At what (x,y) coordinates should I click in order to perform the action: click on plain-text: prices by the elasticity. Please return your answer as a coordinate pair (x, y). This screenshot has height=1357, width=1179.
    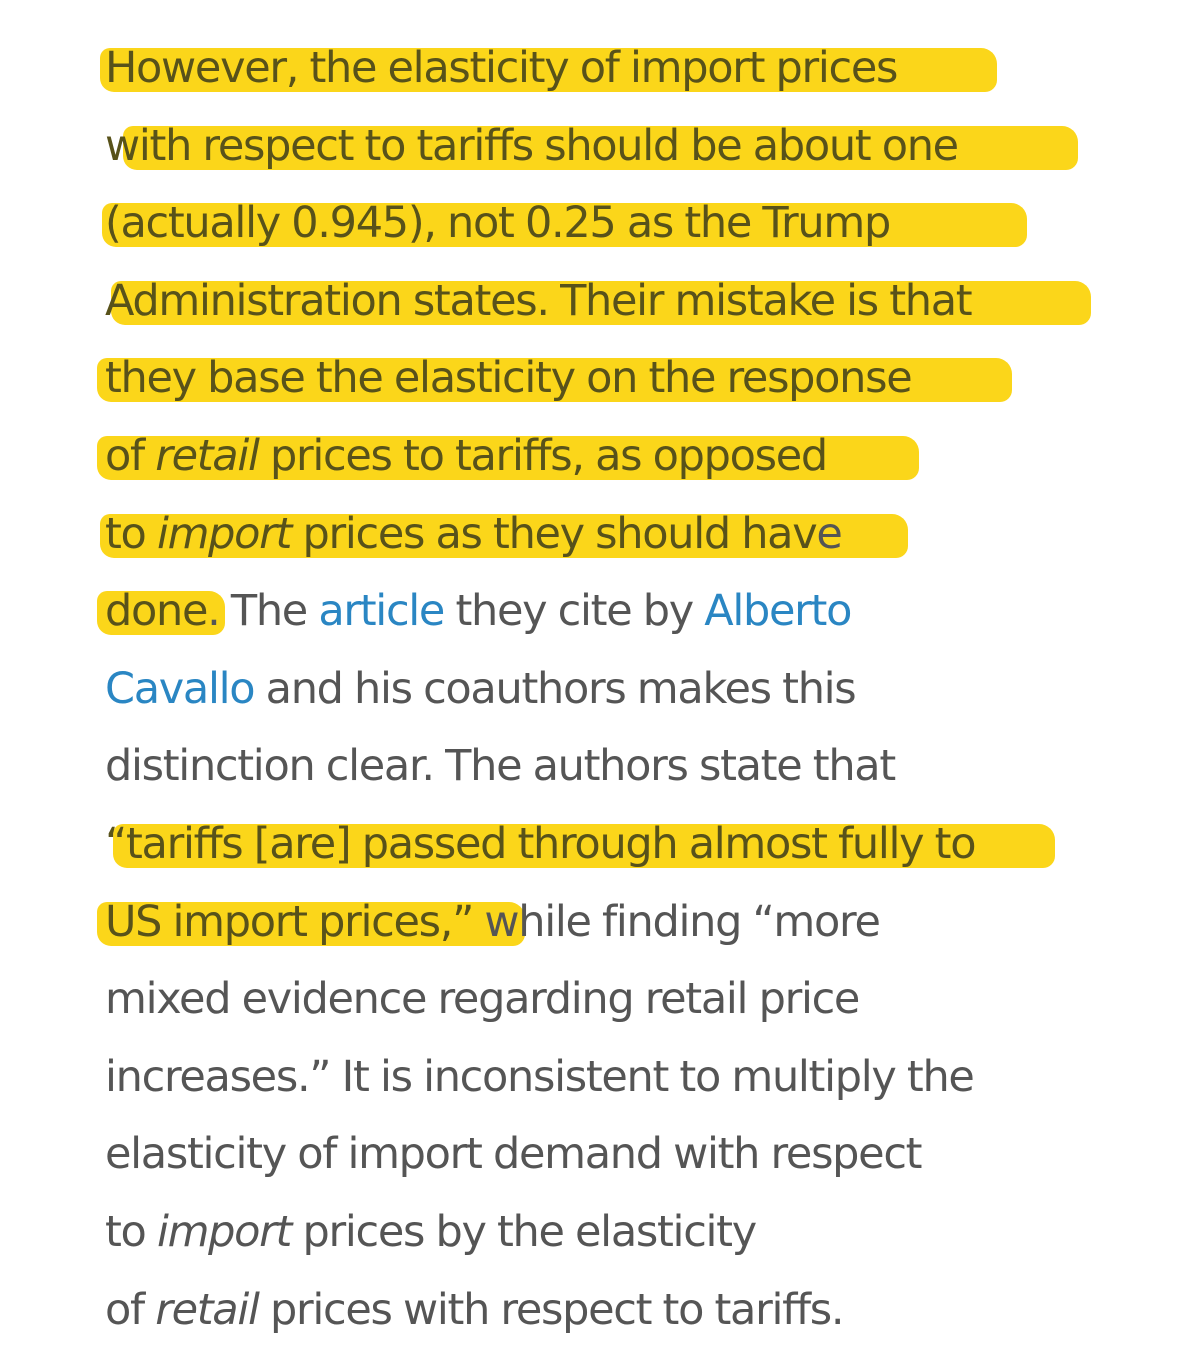
    Looking at the image, I should click on (524, 1231).